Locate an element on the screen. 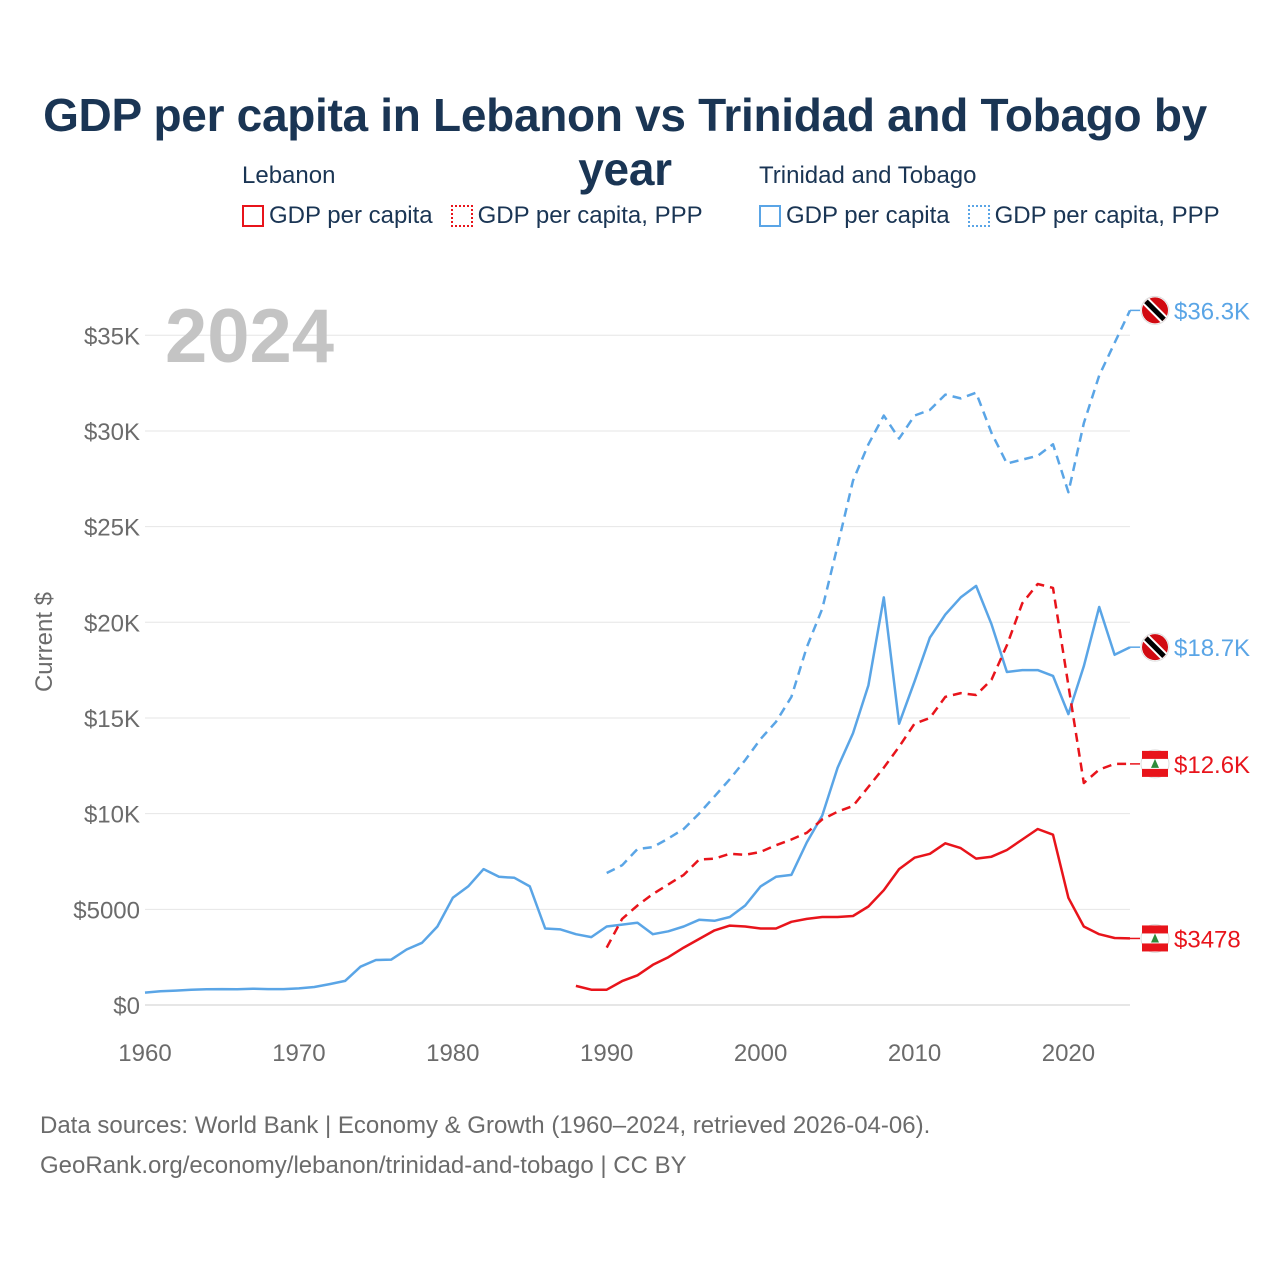 The height and width of the screenshot is (1280, 1280). legend-item-lebanon-gdp: GDP per capita is located at coordinates (337, 216).